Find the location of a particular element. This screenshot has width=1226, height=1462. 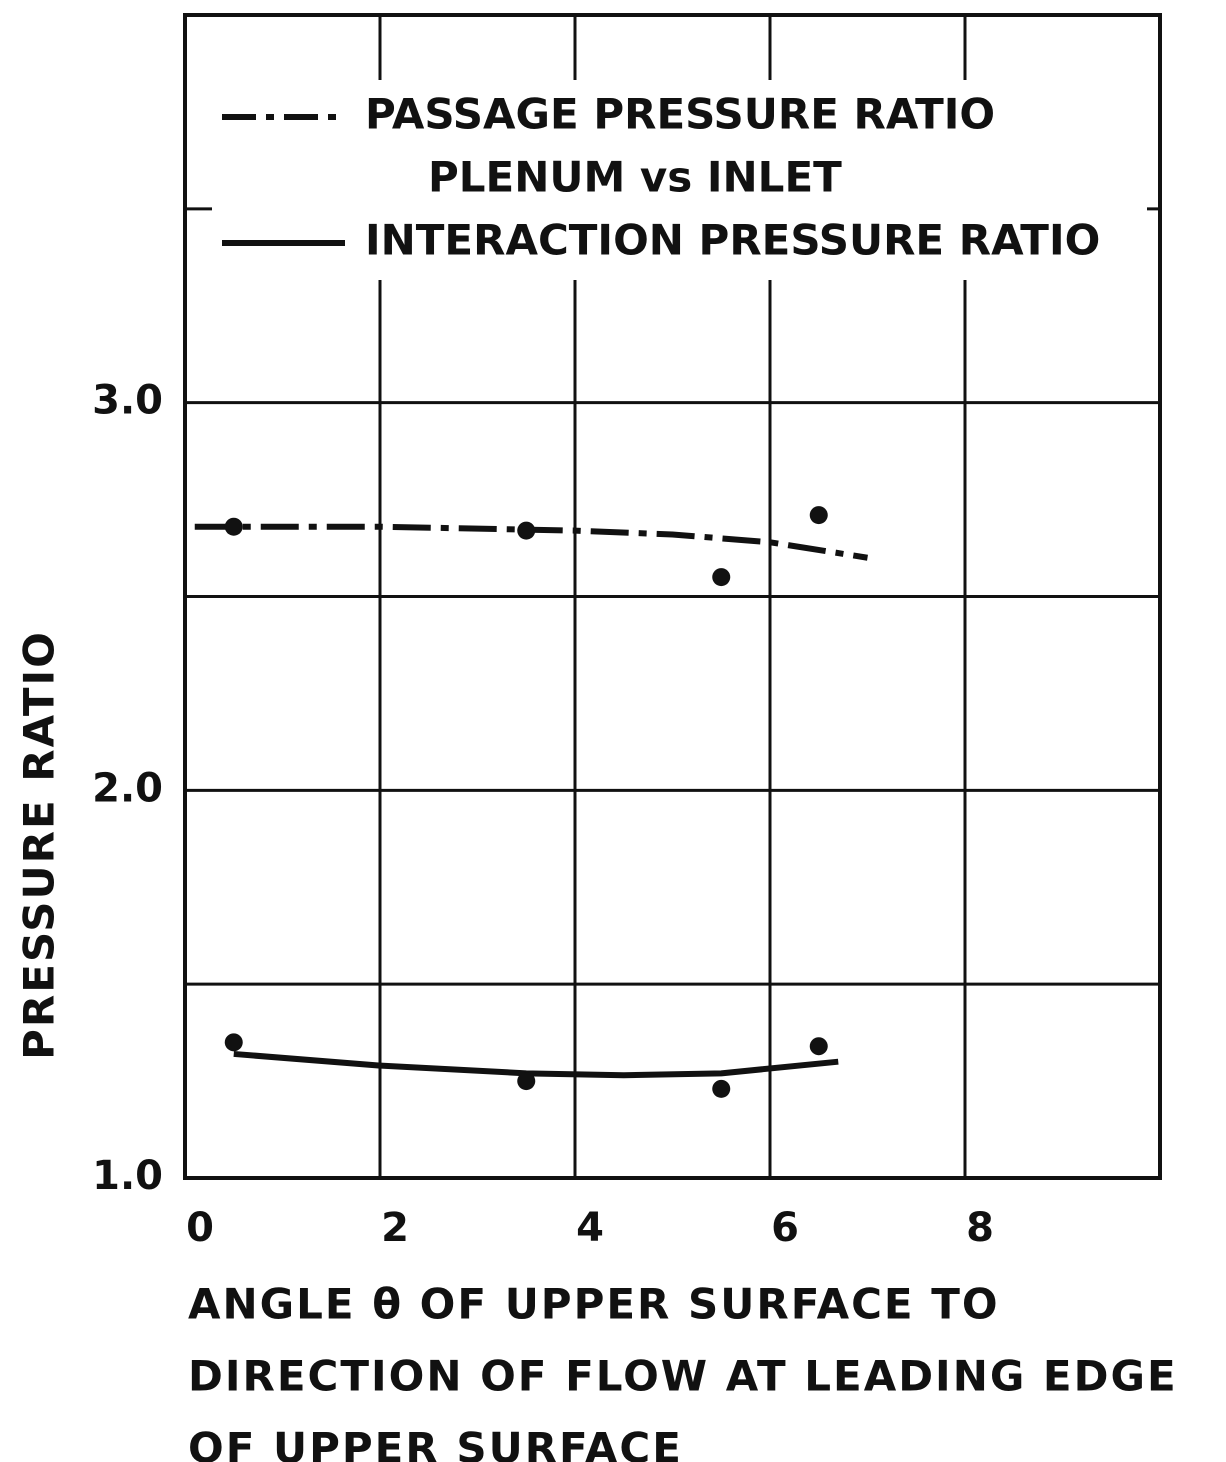

y-tick-label: 2.0 is located at coordinates (127, 788).